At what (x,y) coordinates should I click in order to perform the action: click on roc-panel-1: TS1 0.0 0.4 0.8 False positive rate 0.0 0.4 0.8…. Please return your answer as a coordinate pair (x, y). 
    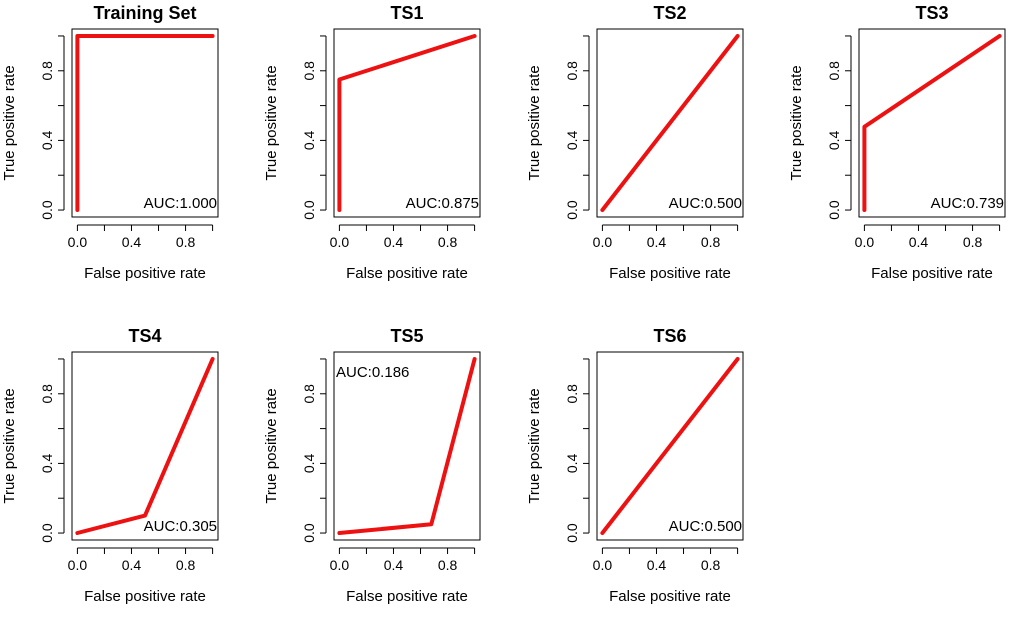
    Looking at the image, I should click on (372, 142).